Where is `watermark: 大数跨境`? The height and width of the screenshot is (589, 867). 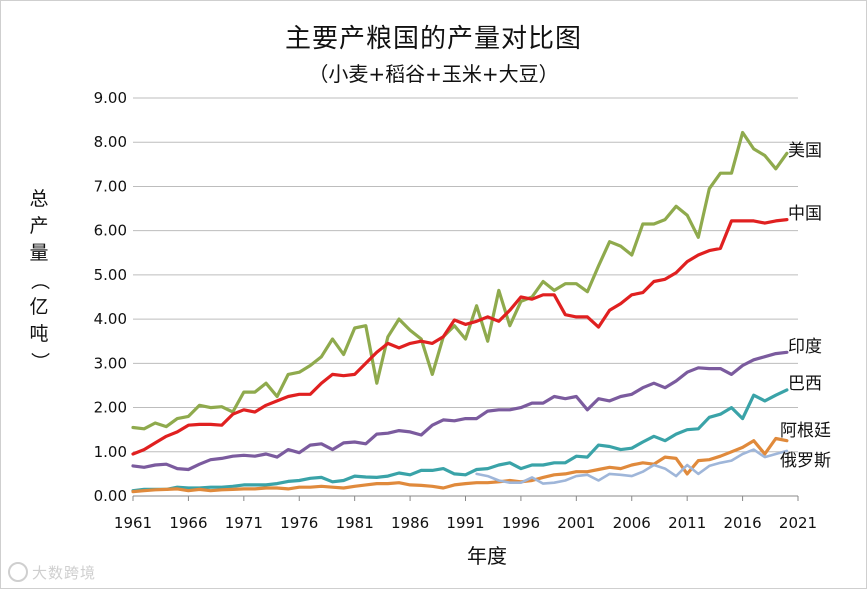
watermark: 大数跨境 is located at coordinates (52, 572).